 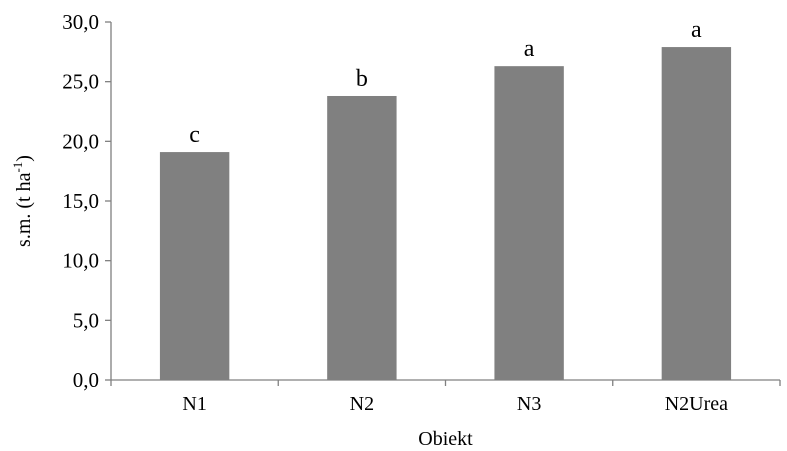 What do you see at coordinates (24, 209) in the screenshot?
I see `y-axis-title-main: s.m. (t ha` at bounding box center [24, 209].